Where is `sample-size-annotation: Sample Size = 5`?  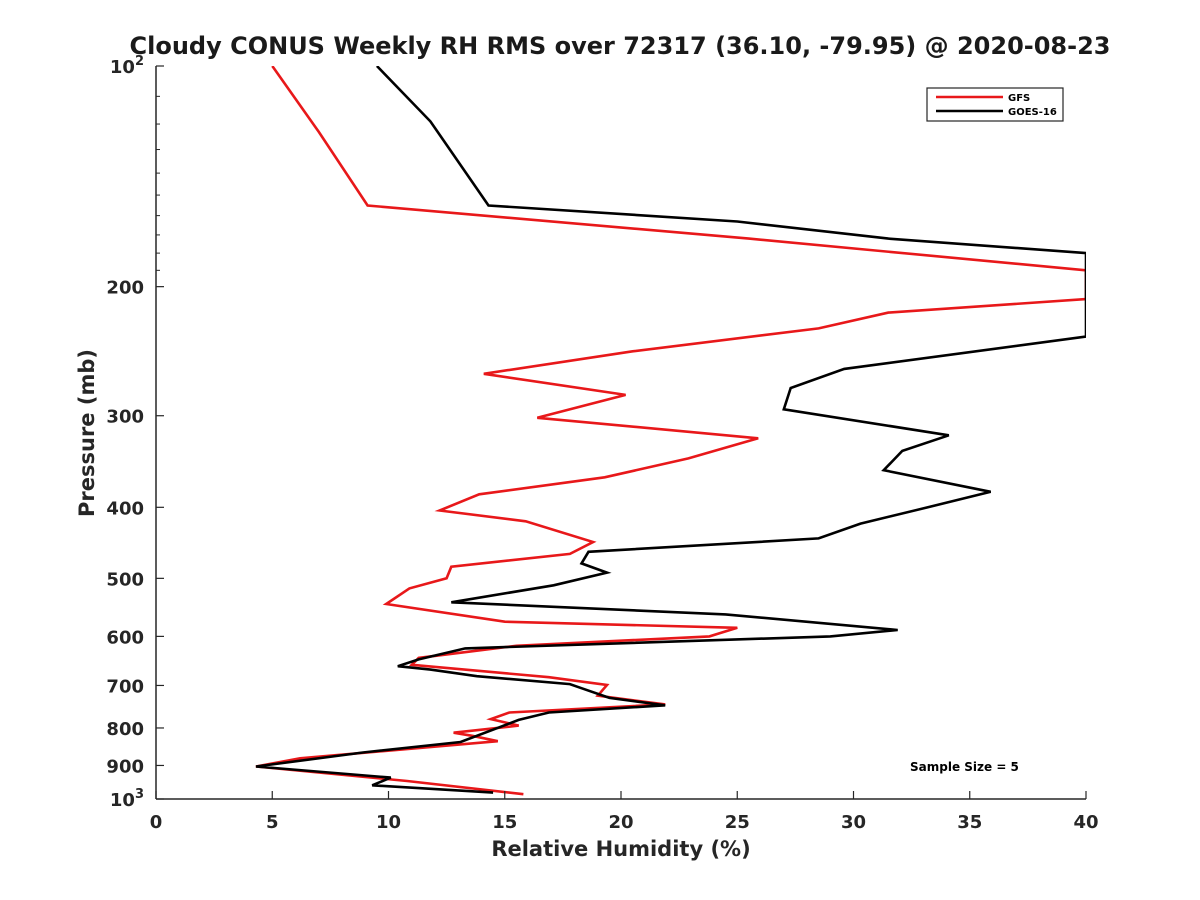
sample-size-annotation: Sample Size = 5 is located at coordinates (964, 767).